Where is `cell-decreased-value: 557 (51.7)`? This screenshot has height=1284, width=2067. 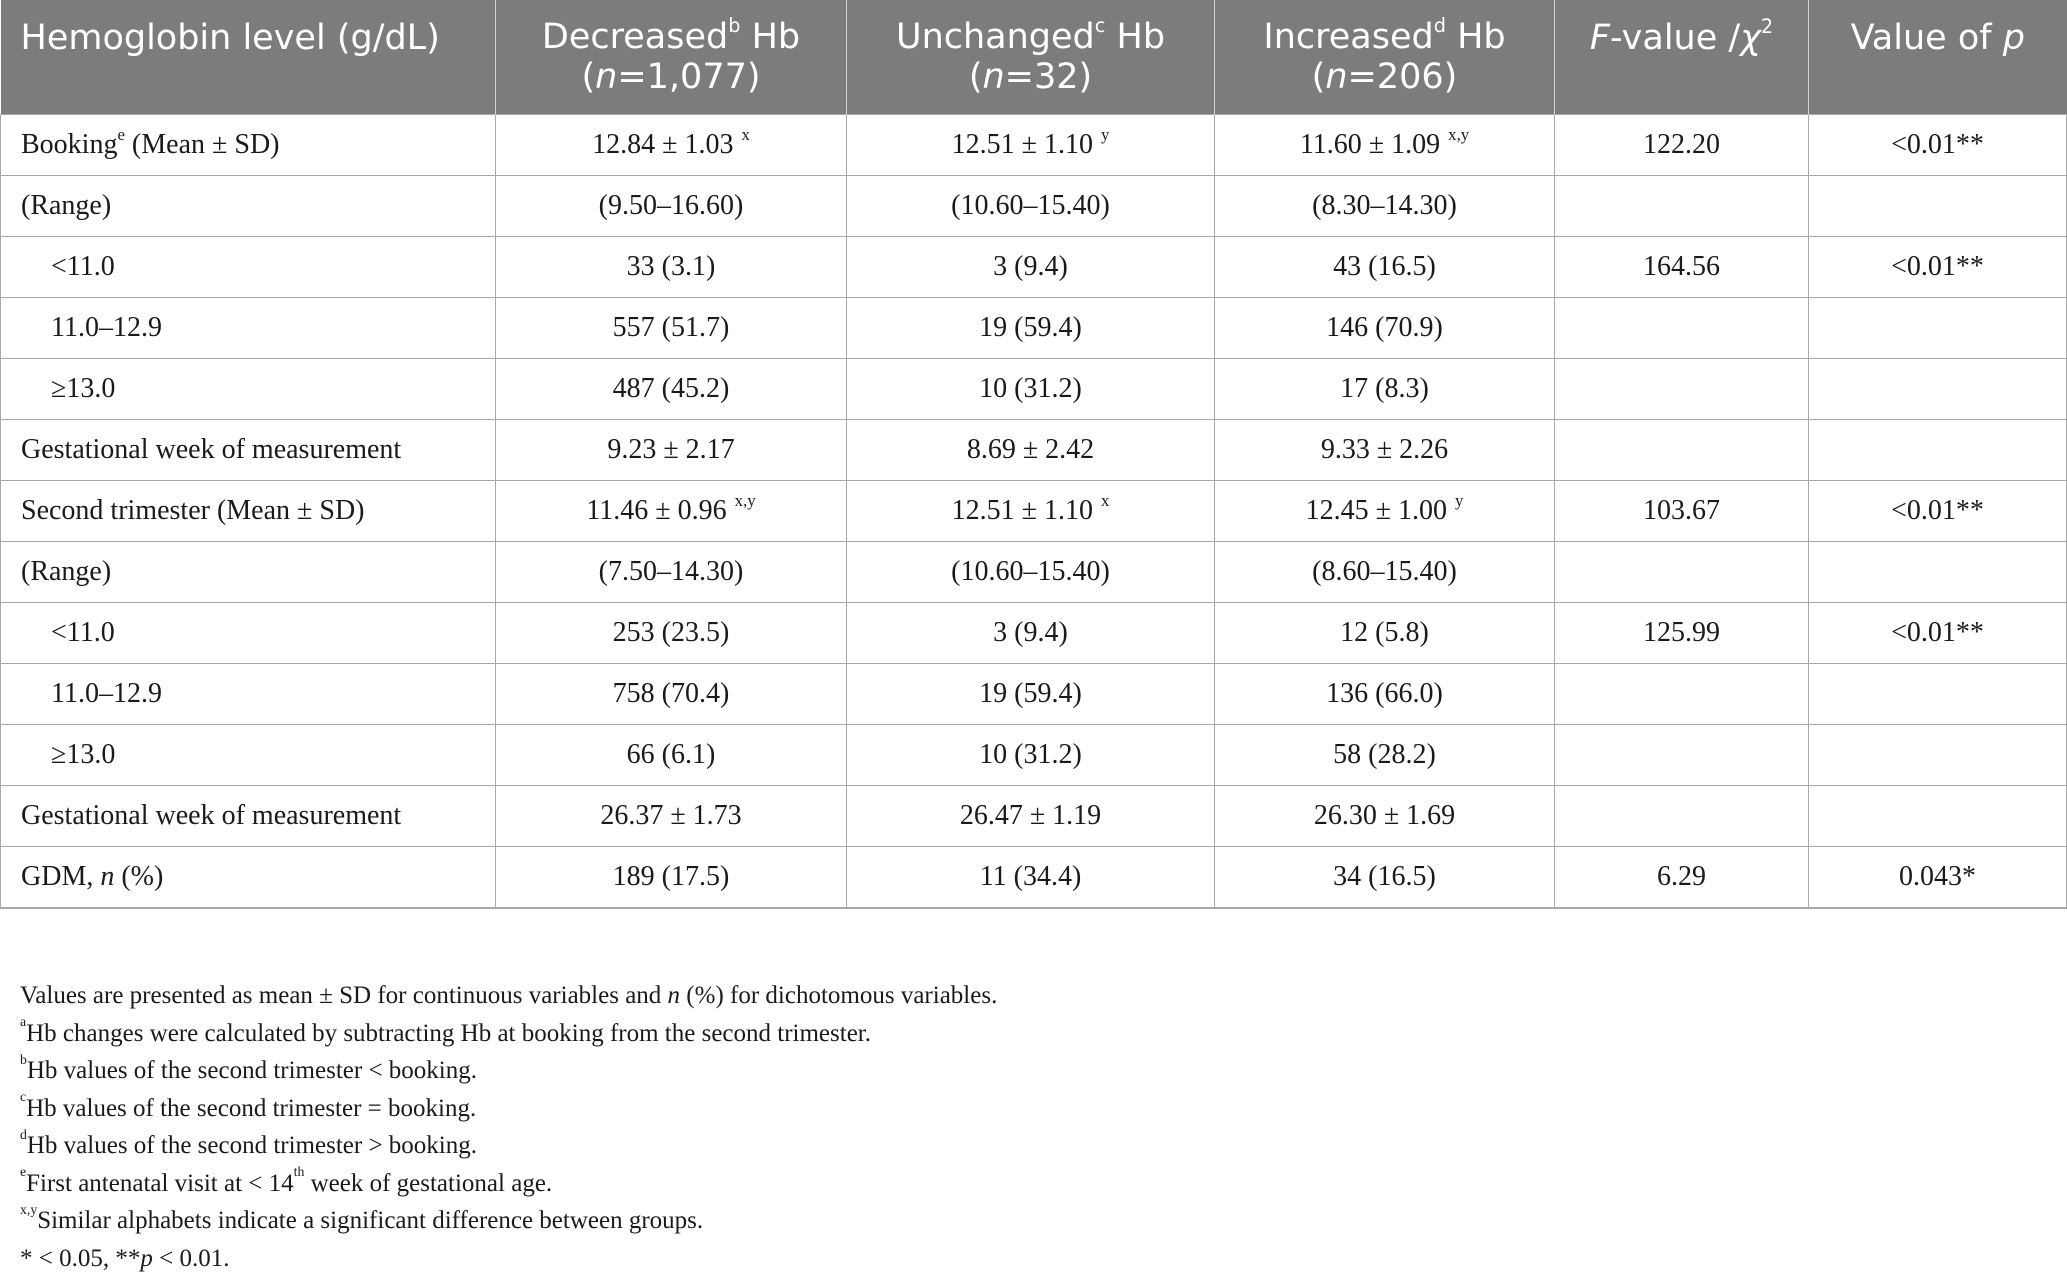
cell-decreased-value: 557 (51.7) is located at coordinates (671, 328).